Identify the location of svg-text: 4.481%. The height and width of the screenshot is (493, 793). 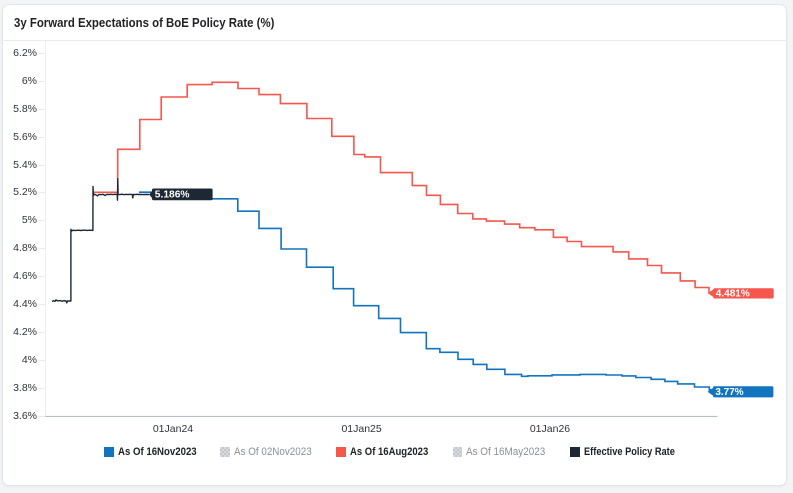
(733, 294).